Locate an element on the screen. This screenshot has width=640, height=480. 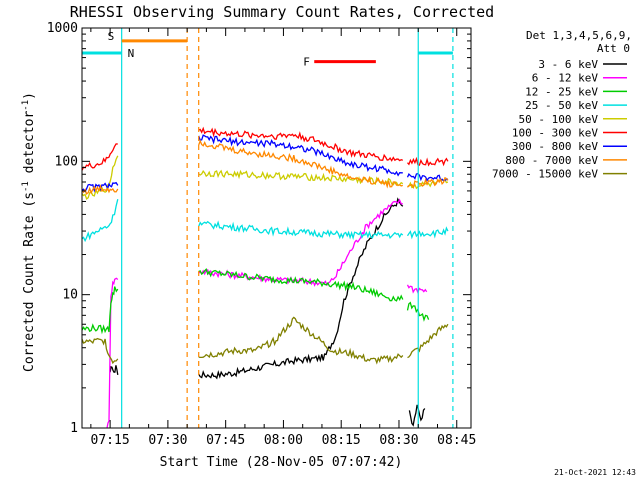
flag-label-S: S is located at coordinates (111, 36).